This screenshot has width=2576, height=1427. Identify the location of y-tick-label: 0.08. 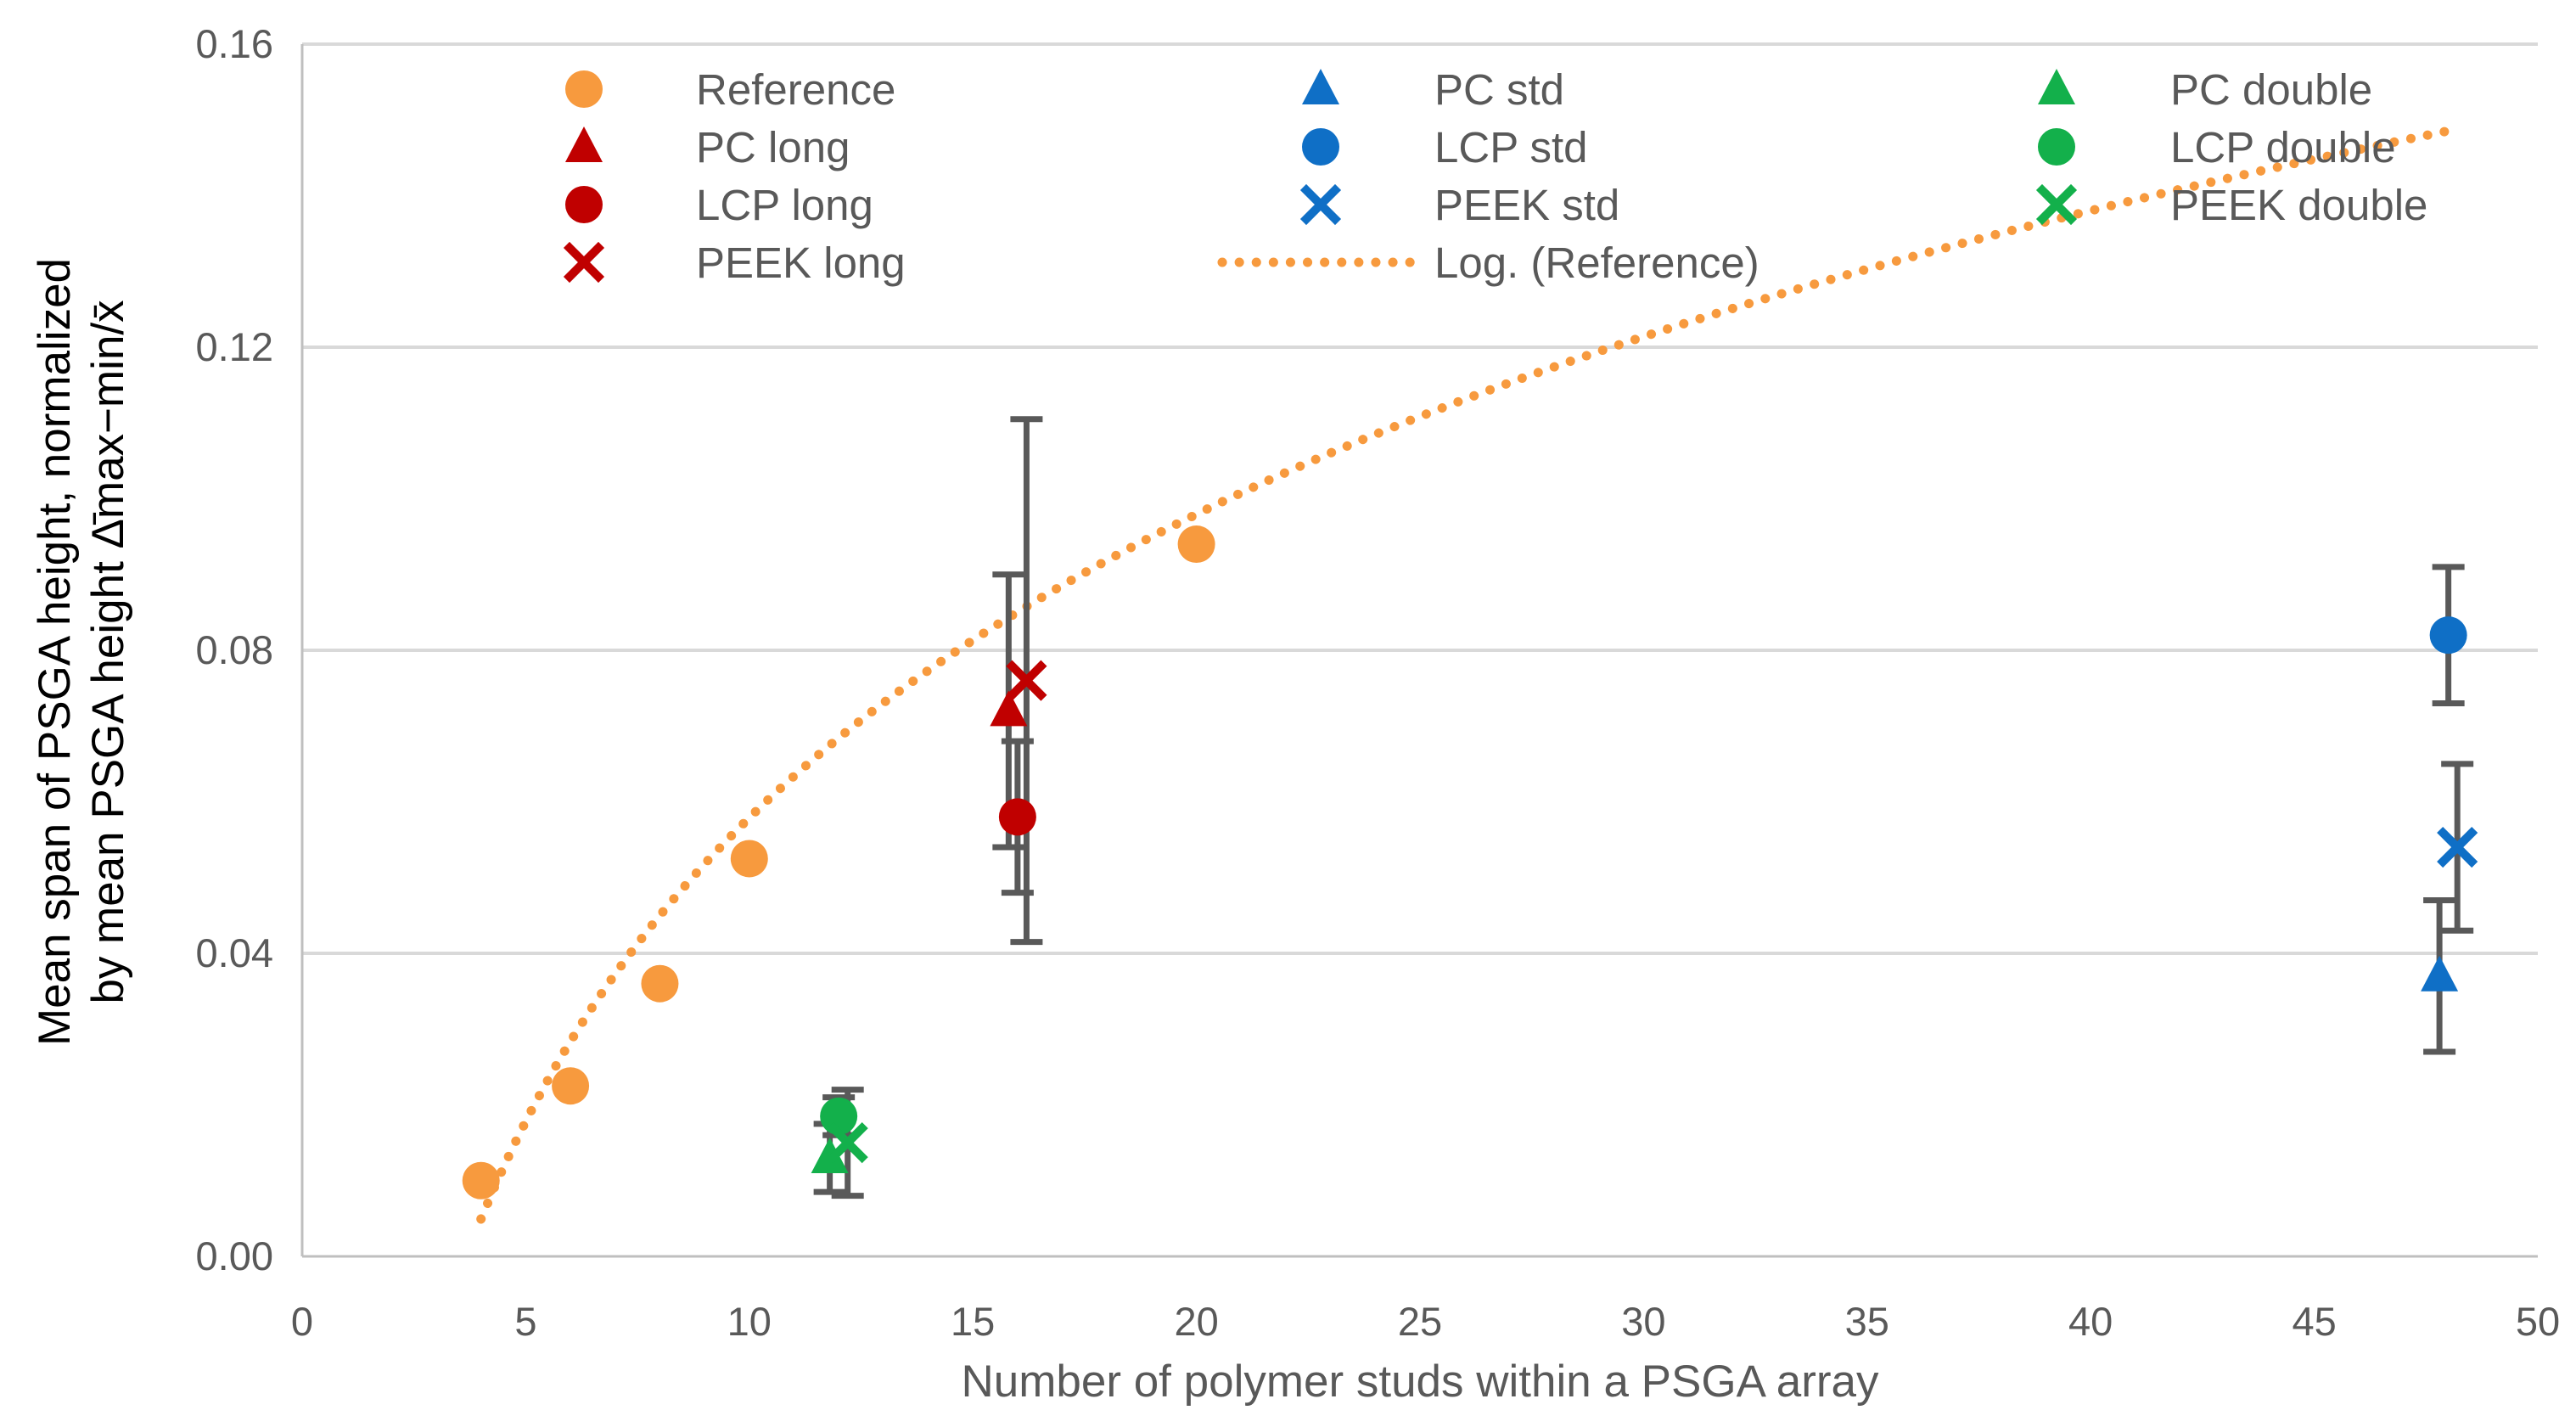
(234, 649).